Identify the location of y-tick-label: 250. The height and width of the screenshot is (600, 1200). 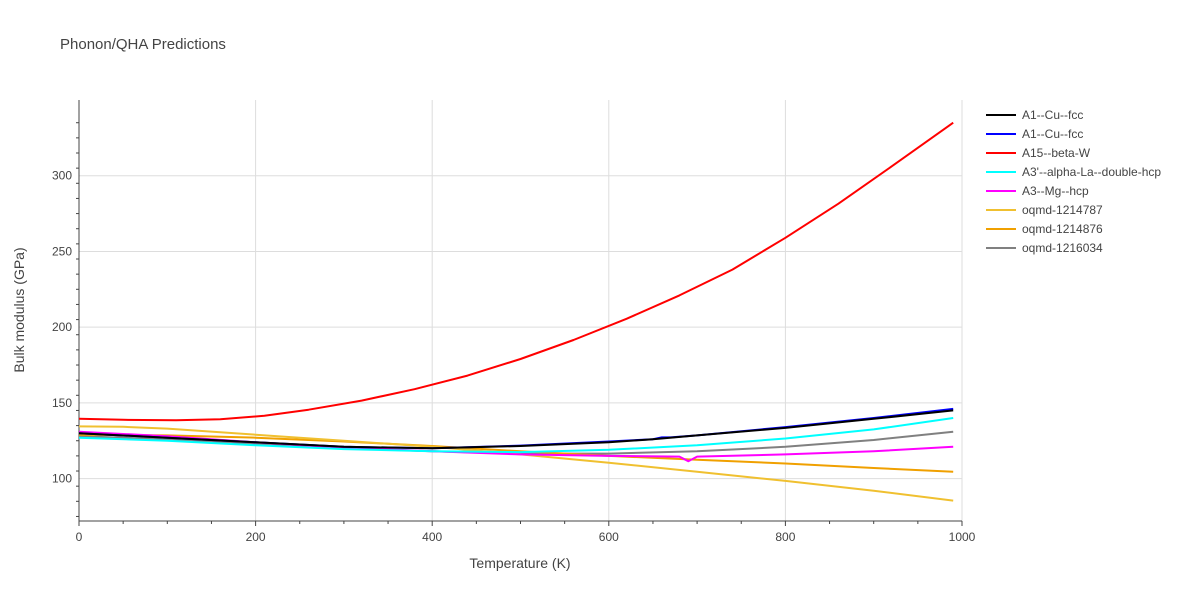
(62, 251).